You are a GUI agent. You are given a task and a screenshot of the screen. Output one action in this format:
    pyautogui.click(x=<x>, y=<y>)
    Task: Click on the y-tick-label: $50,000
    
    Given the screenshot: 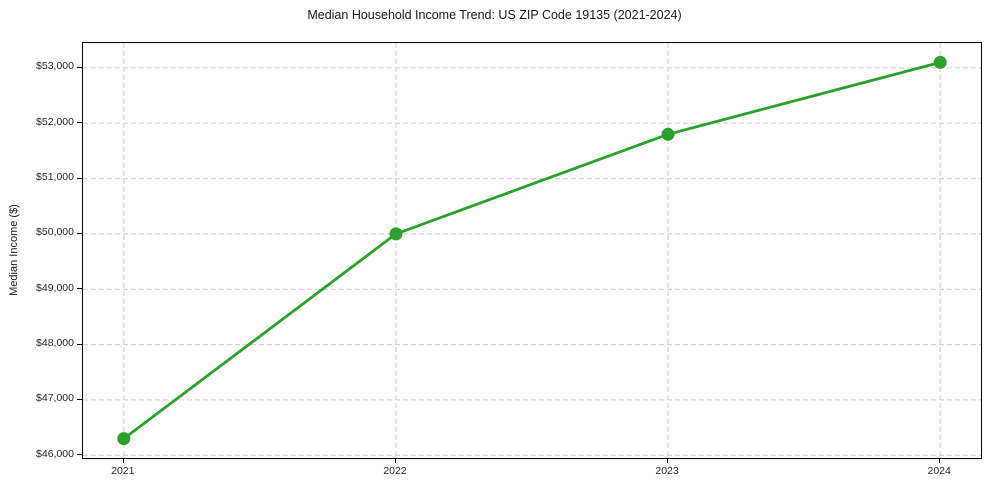 What is the action you would take?
    pyautogui.click(x=55, y=232)
    